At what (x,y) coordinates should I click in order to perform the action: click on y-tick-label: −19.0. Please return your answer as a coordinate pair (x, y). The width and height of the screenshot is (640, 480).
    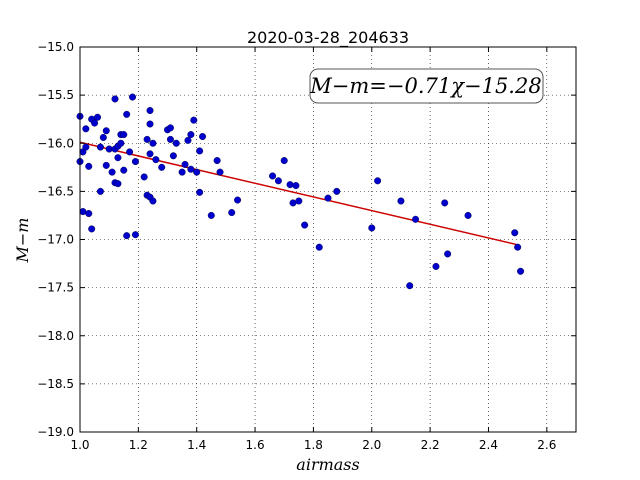
    Looking at the image, I should click on (55, 432).